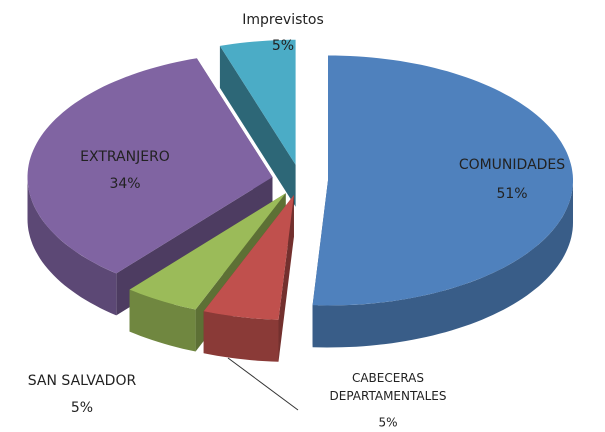 This screenshot has width=605, height=432. What do you see at coordinates (512, 165) in the screenshot?
I see `category-label: COMUNIDADES` at bounding box center [512, 165].